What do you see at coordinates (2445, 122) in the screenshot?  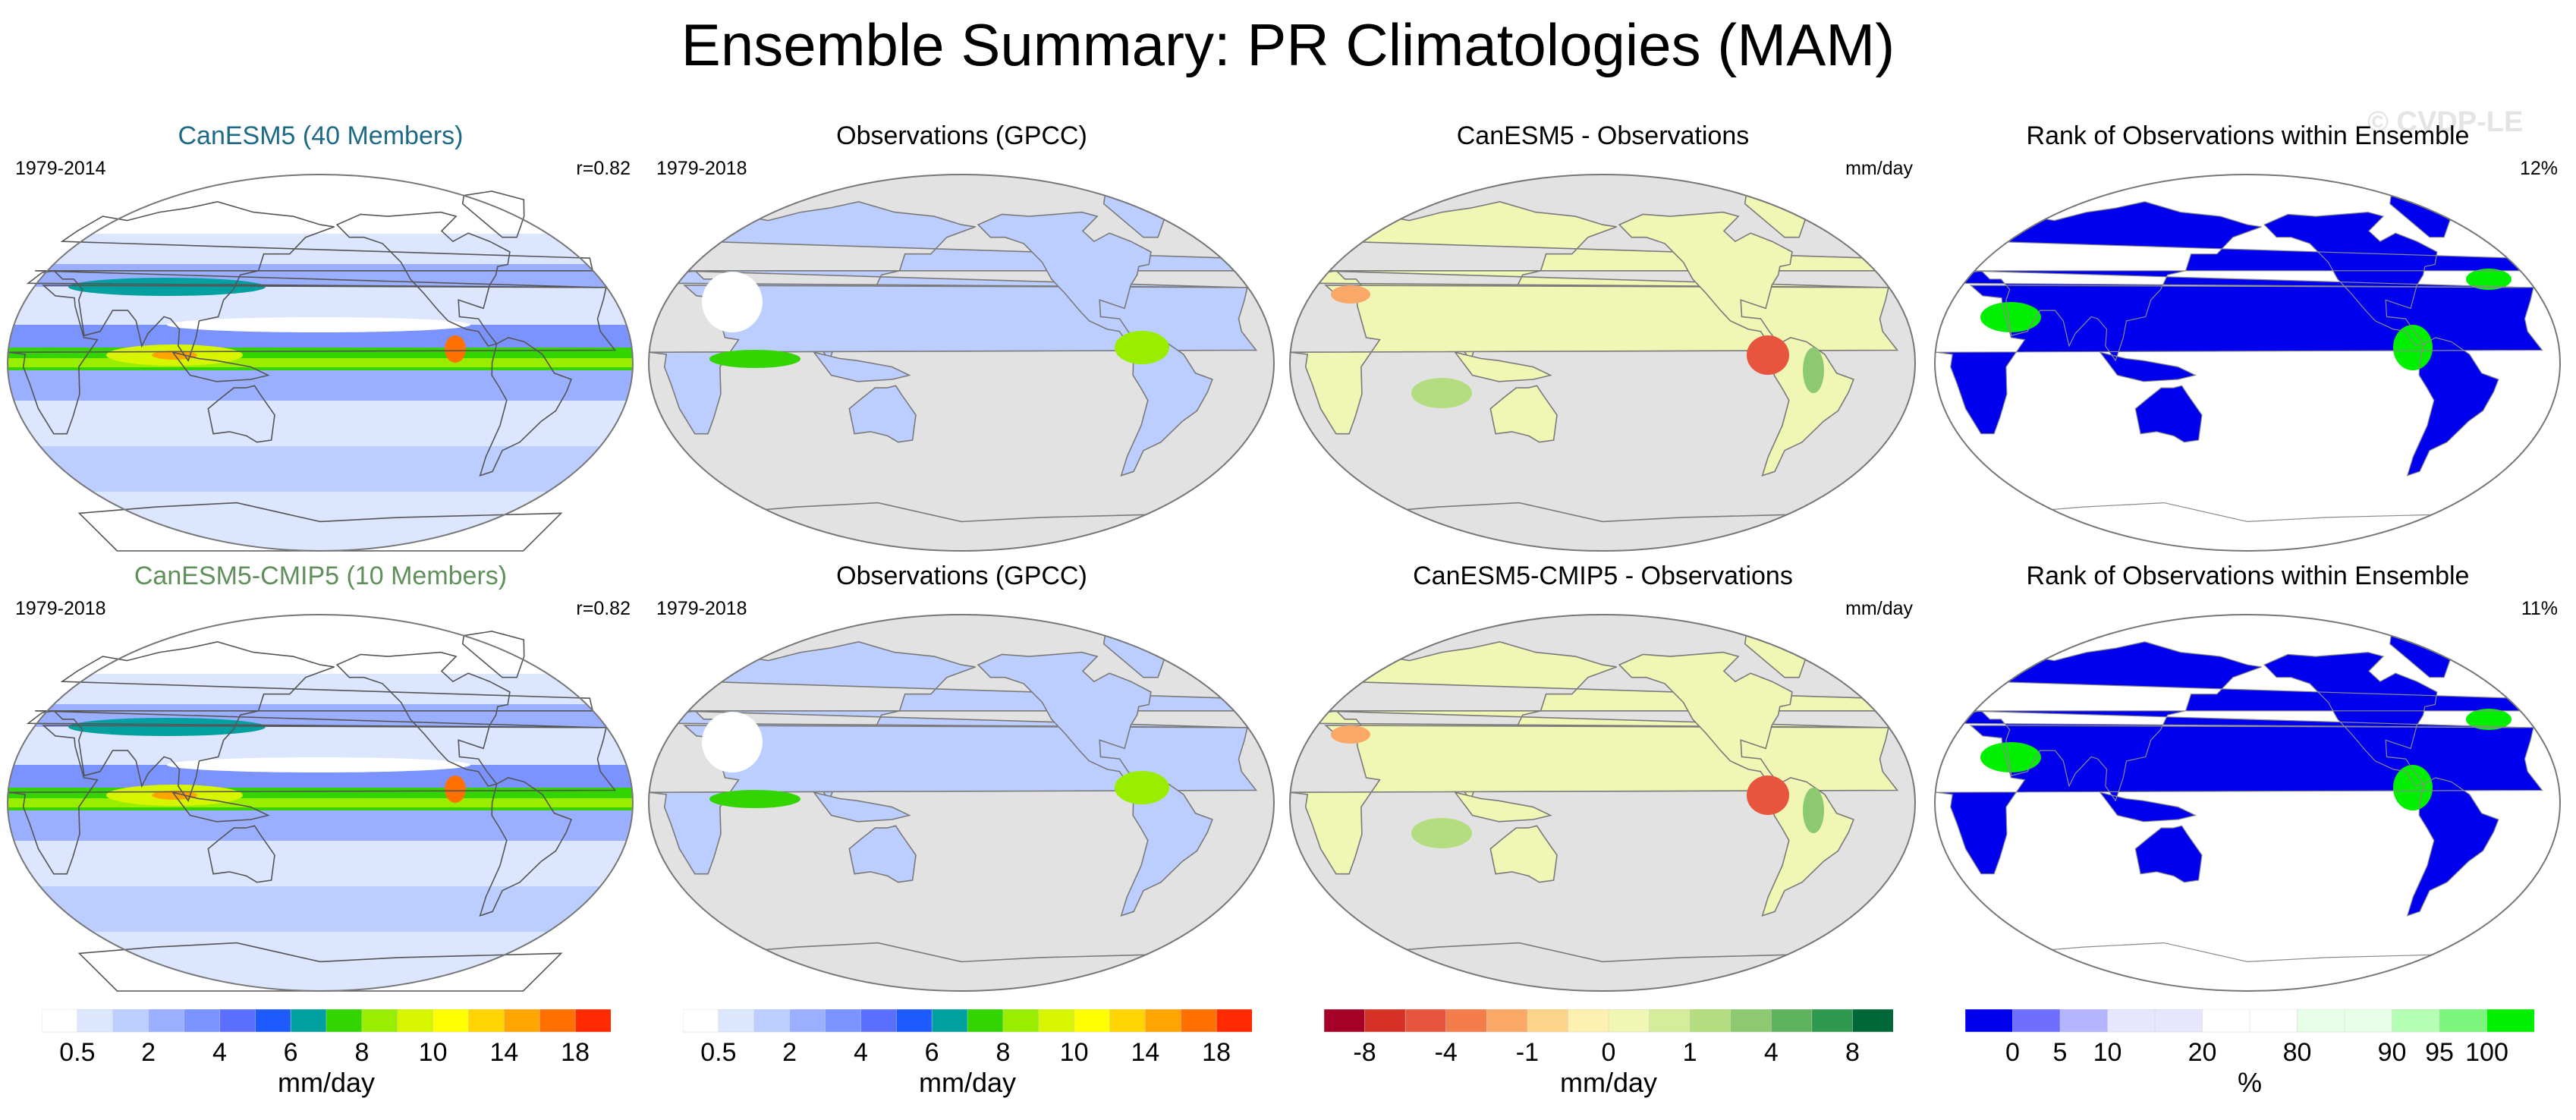 I see `watermark: © CVDP-LE` at bounding box center [2445, 122].